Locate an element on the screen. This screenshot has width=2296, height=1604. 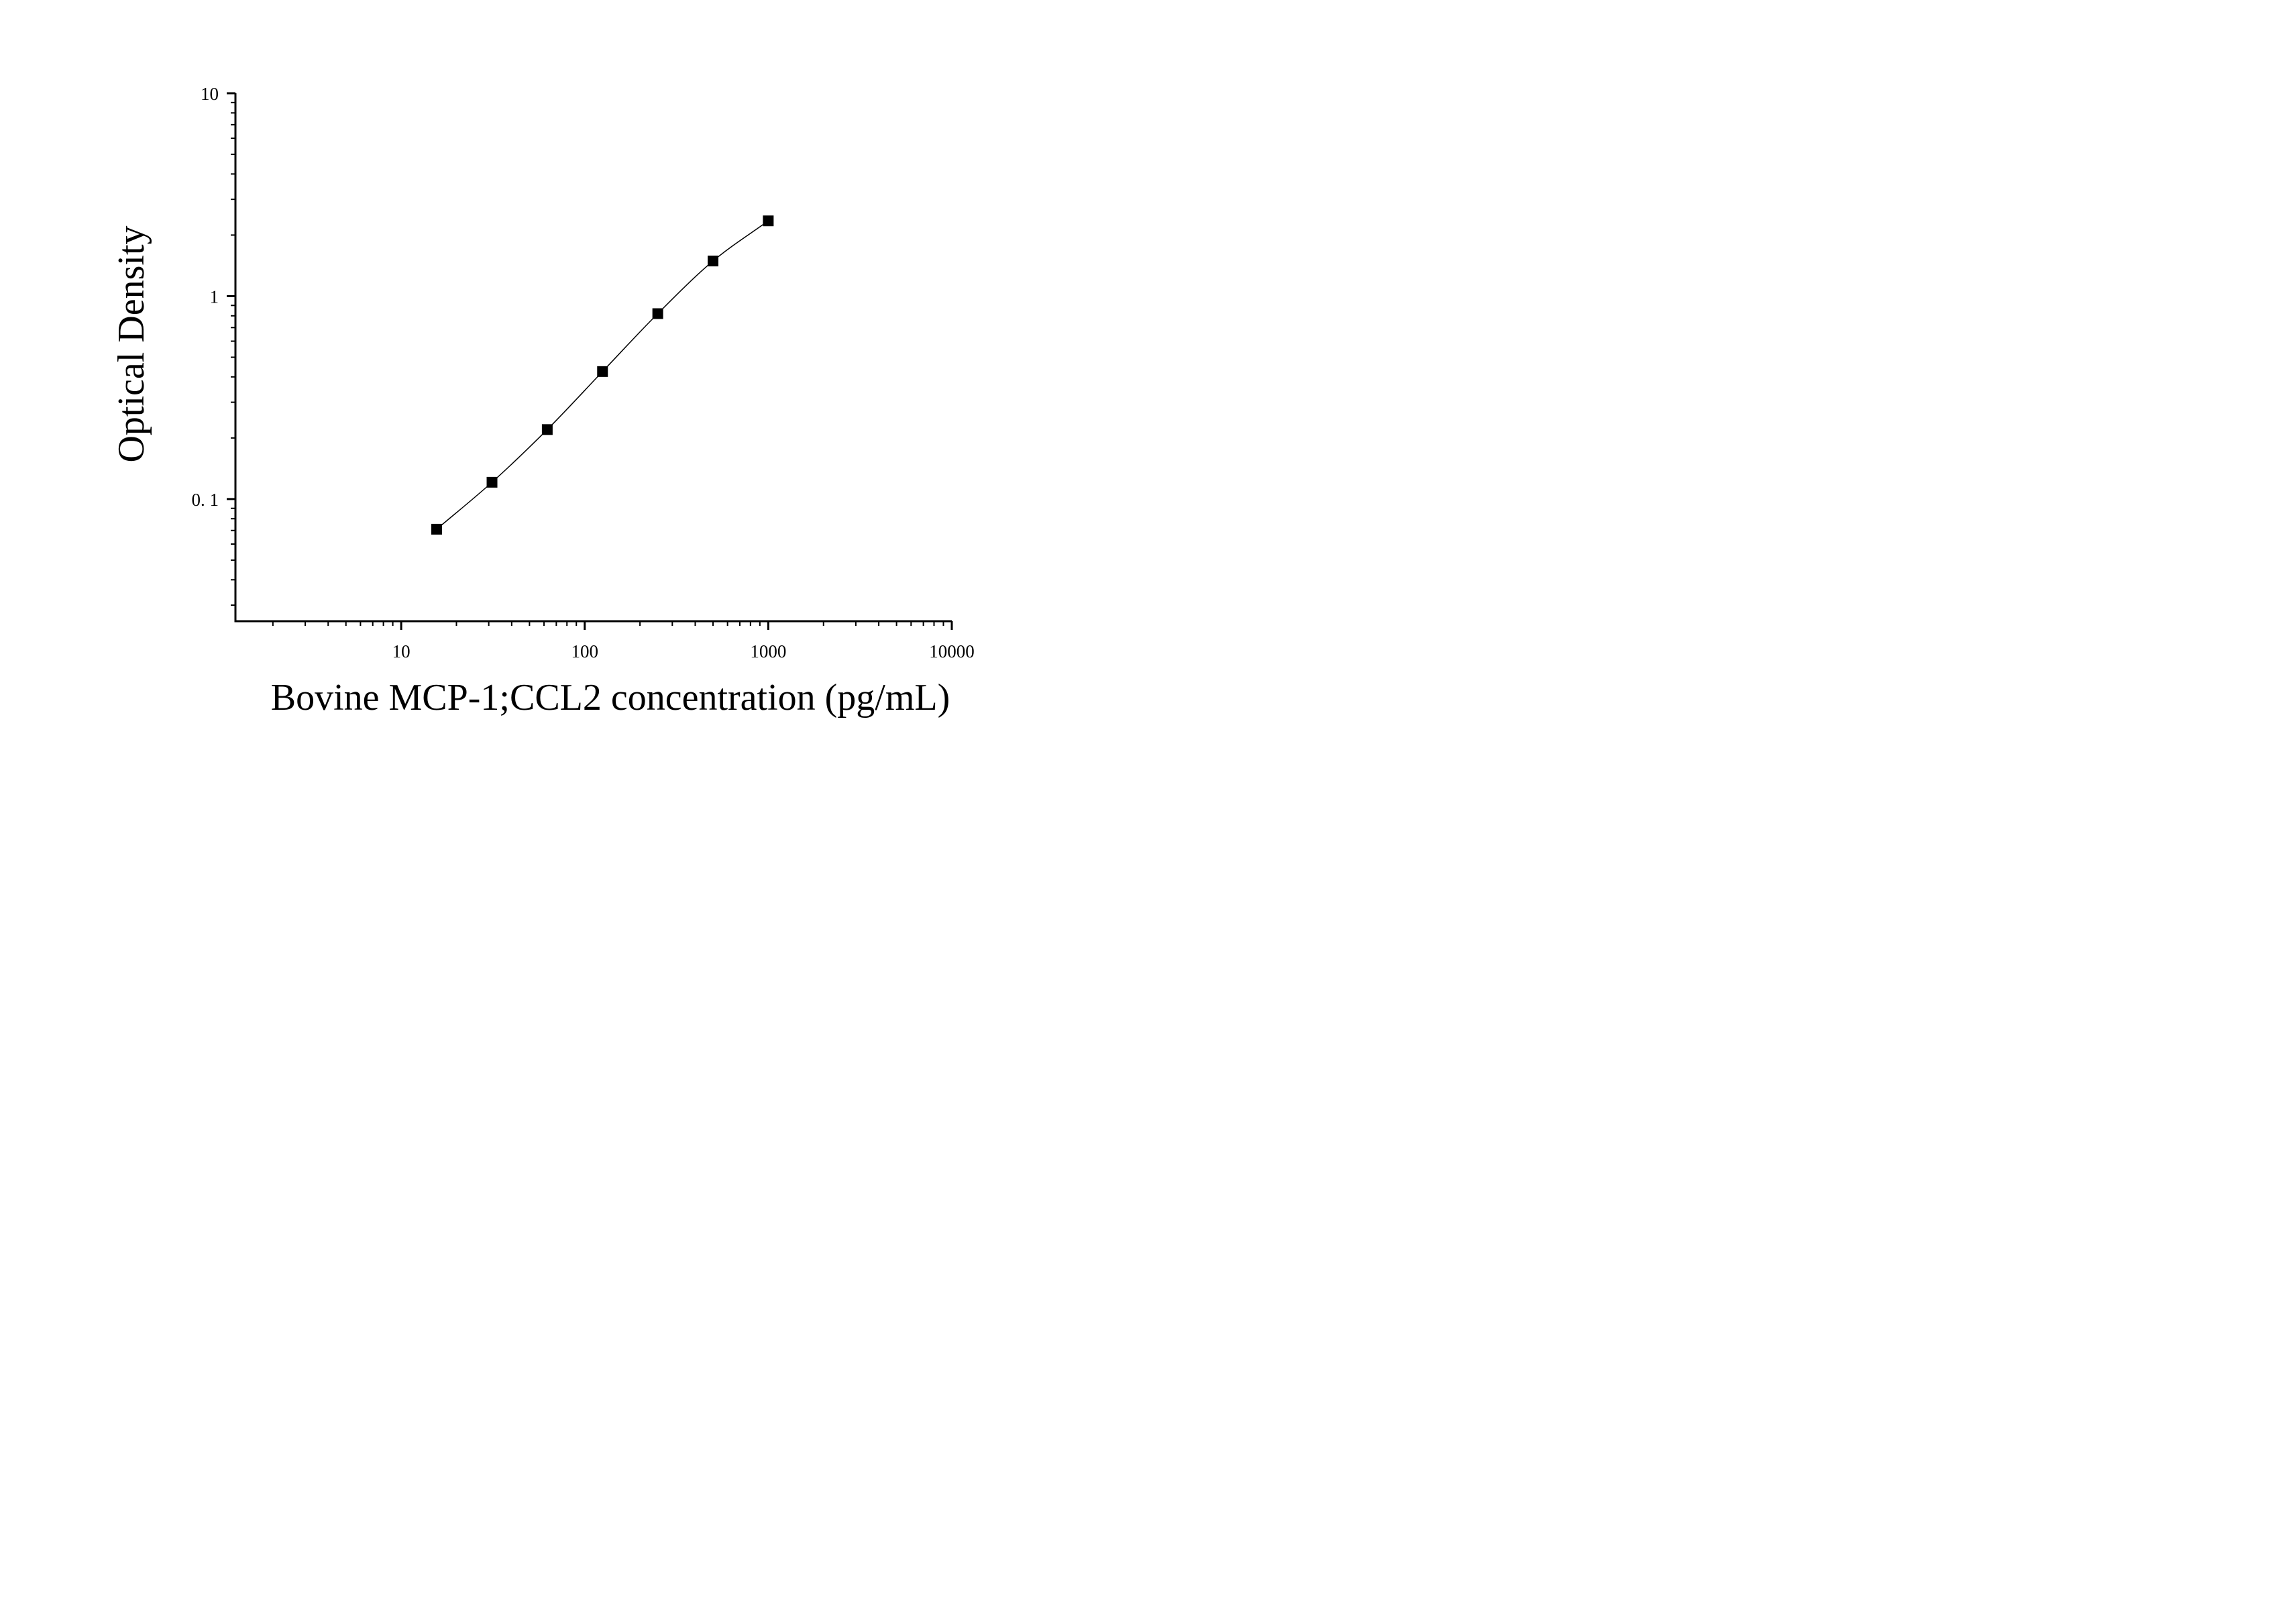
x-axis-title: Bovine MCP-1;CCL2 concentration (pg/mL) is located at coordinates (610, 697).